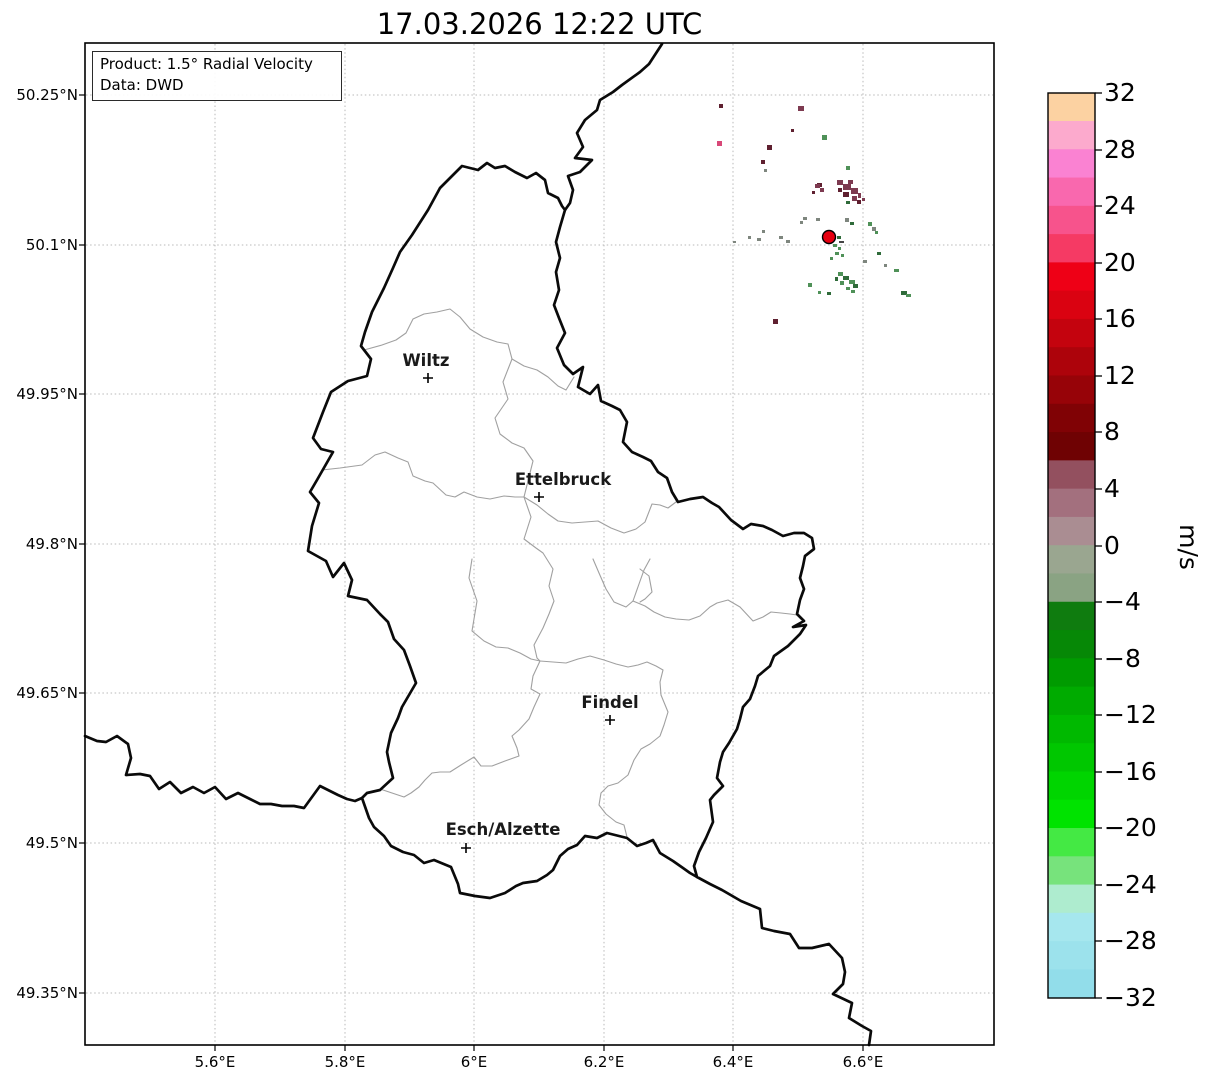 The height and width of the screenshot is (1081, 1207). I want to click on product-info-box: Product: 1.5° Radial Velocity Data: DWD, so click(217, 76).